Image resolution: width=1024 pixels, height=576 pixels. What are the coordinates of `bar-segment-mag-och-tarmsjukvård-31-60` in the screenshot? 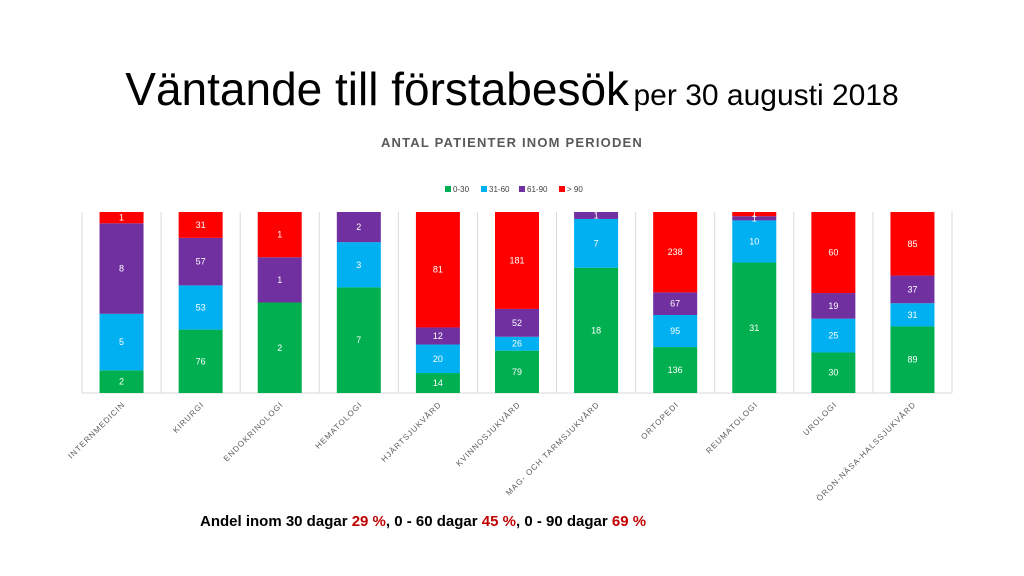 It's located at (596, 243).